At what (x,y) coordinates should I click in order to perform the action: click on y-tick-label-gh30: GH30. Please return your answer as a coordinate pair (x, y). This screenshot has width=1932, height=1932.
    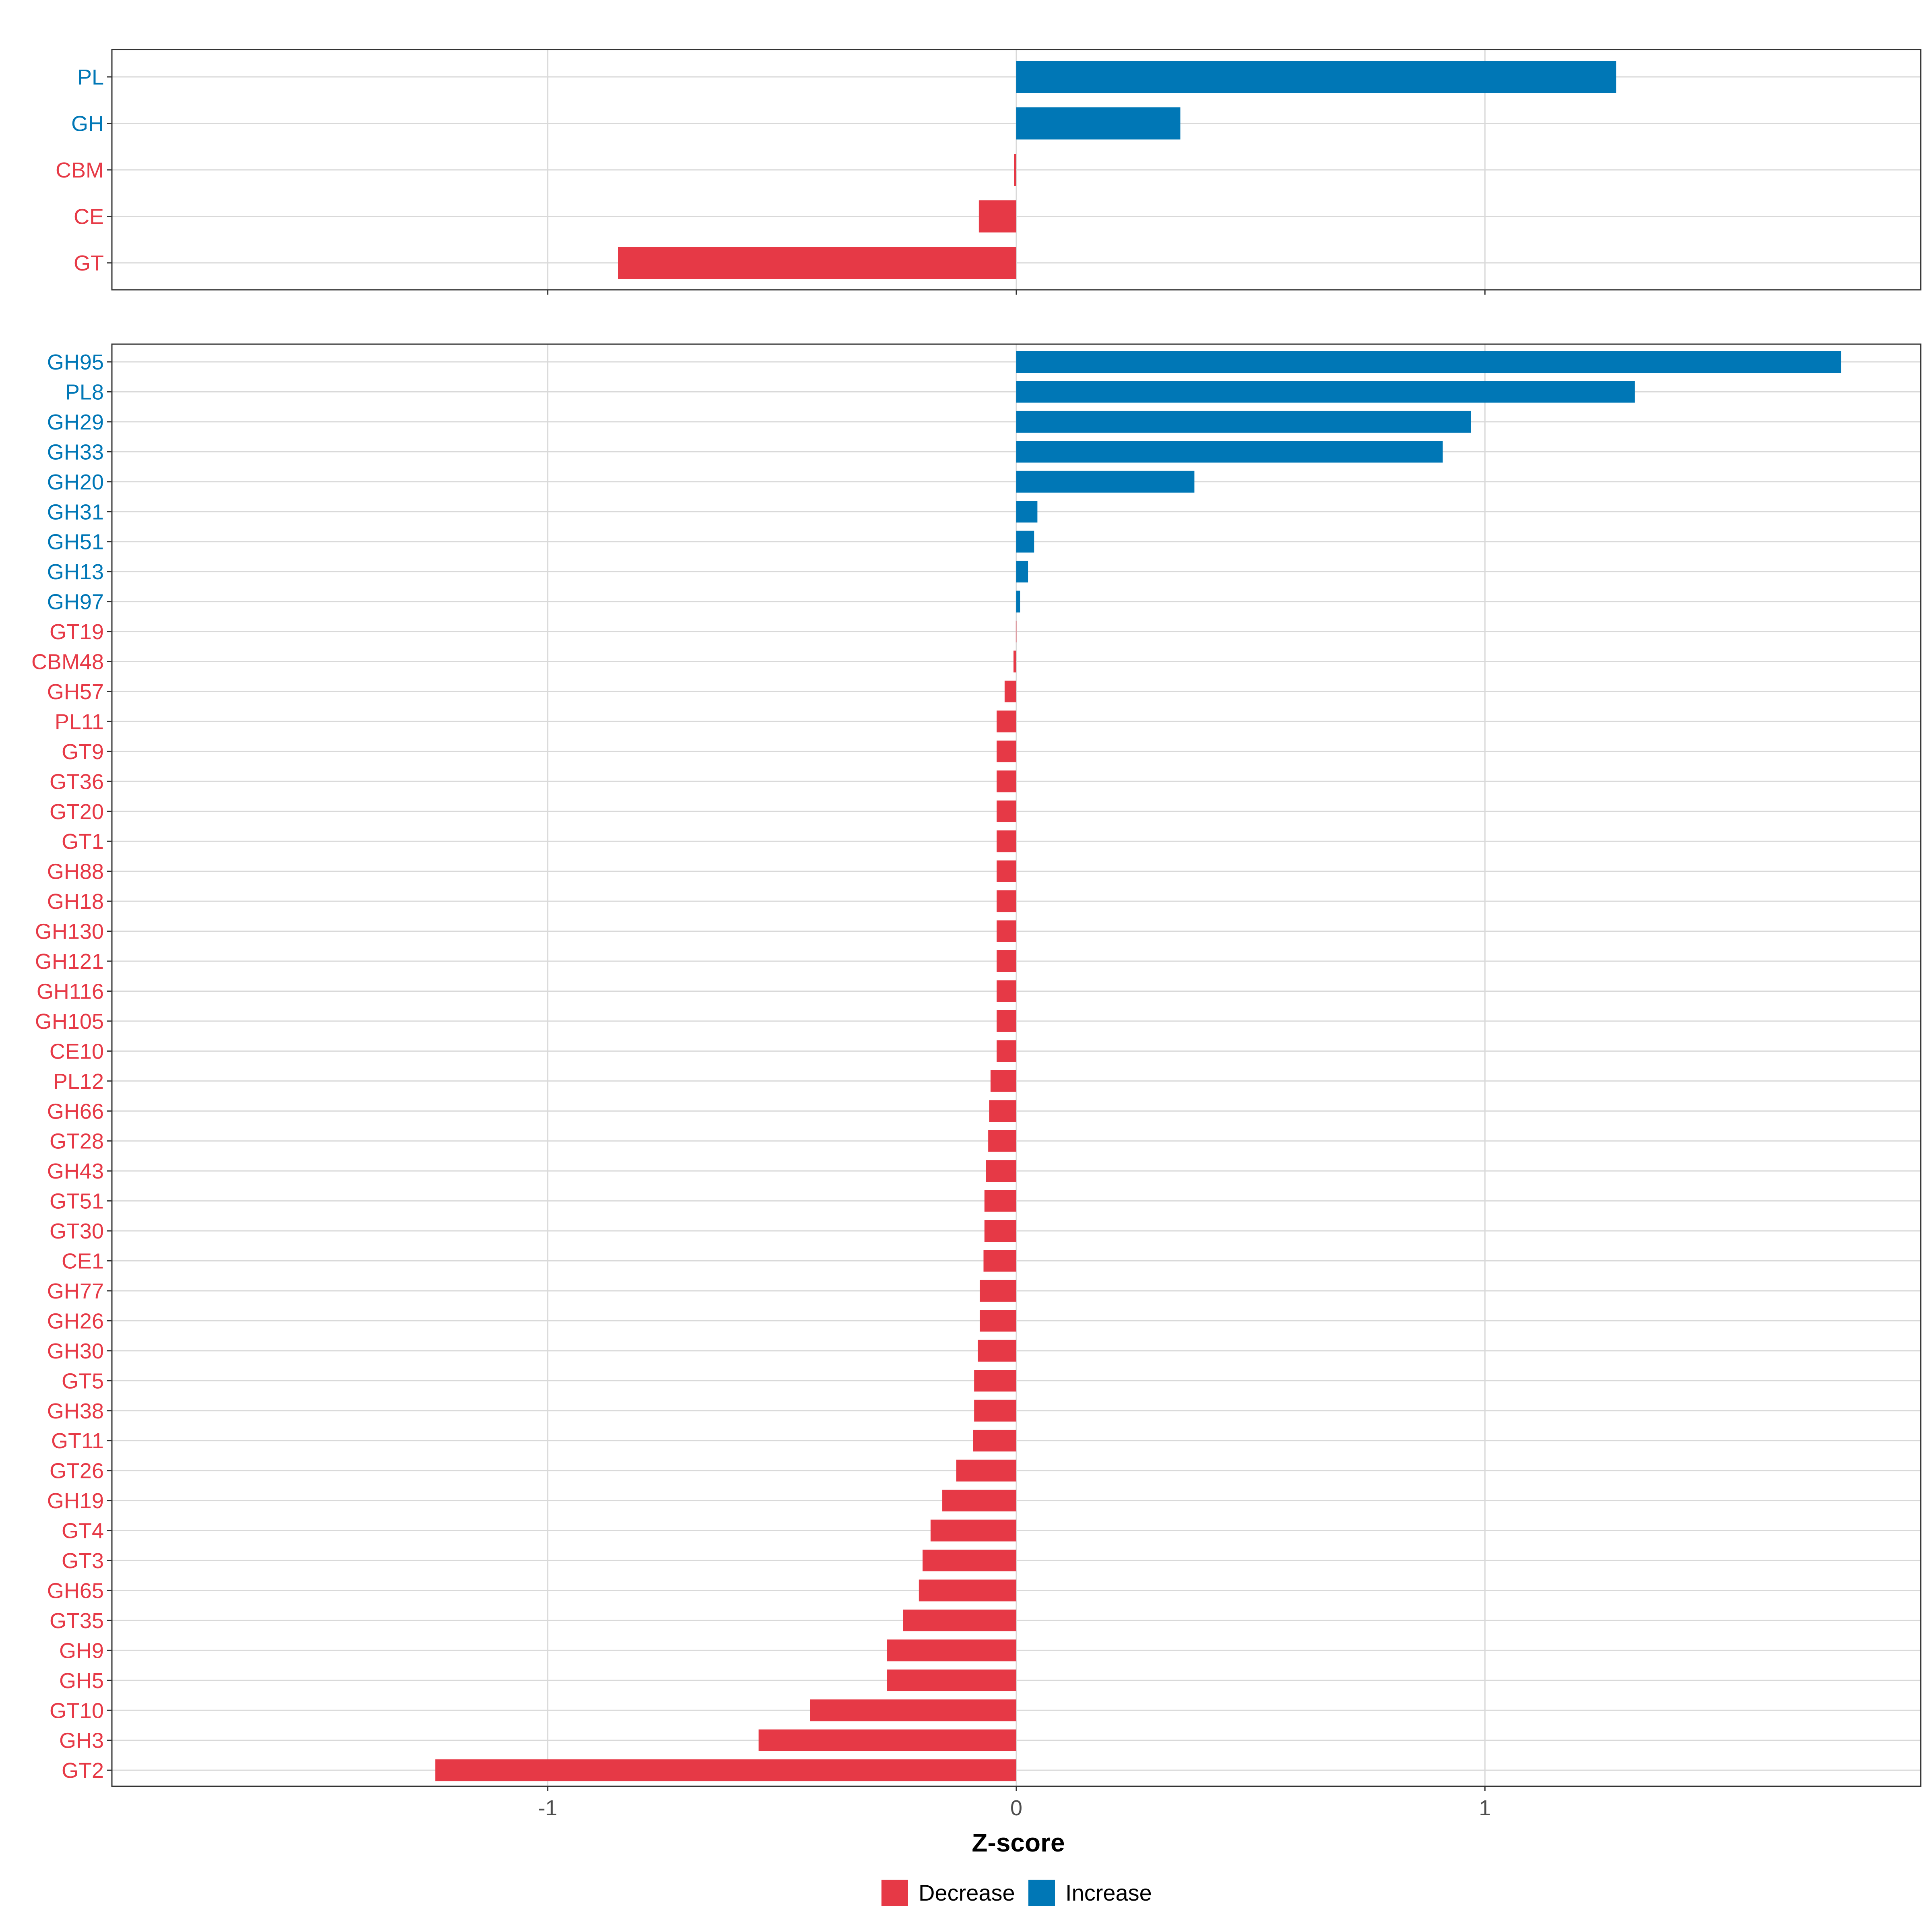
    Looking at the image, I should click on (75, 1351).